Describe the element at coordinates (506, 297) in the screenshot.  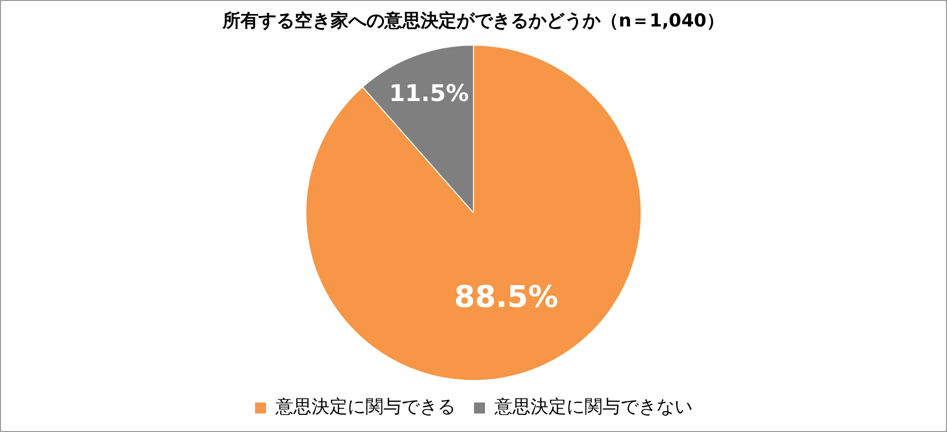
I see `data-label: 88.5%` at that location.